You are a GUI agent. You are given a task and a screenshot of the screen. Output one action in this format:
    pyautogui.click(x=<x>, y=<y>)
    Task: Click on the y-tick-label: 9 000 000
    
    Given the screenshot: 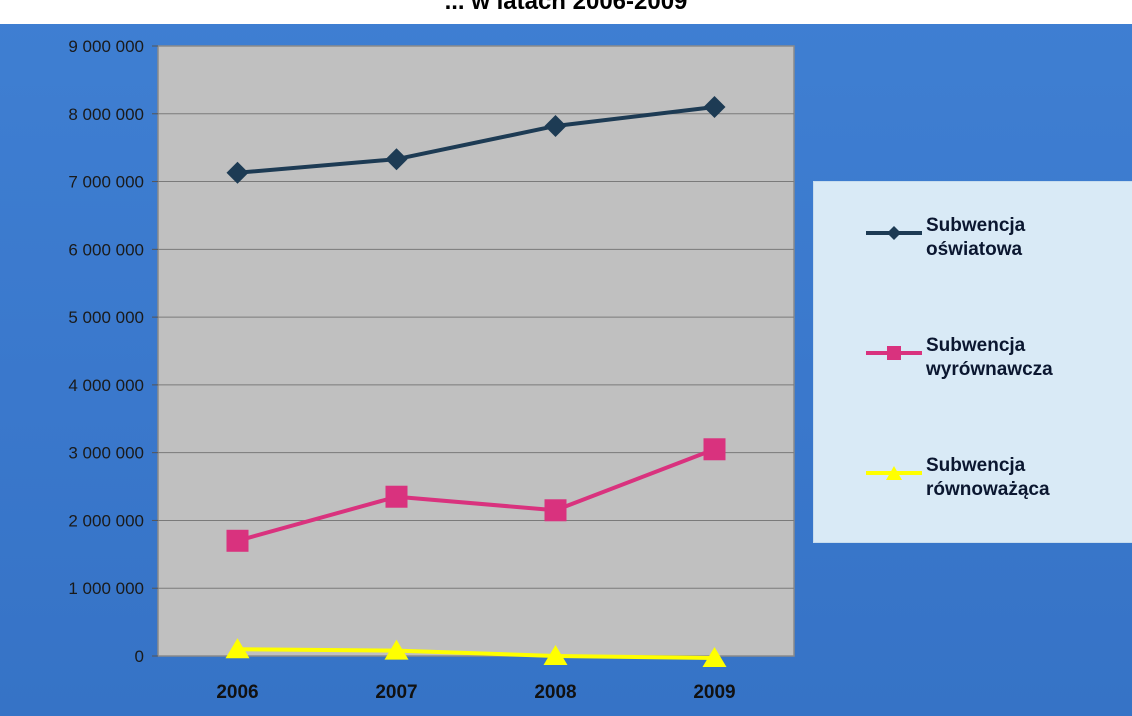 What is the action you would take?
    pyautogui.click(x=106, y=46)
    